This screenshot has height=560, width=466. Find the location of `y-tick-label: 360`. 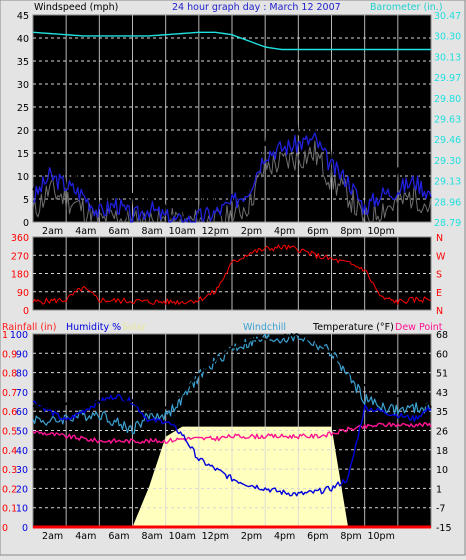

y-tick-label: 360 is located at coordinates (20, 238).